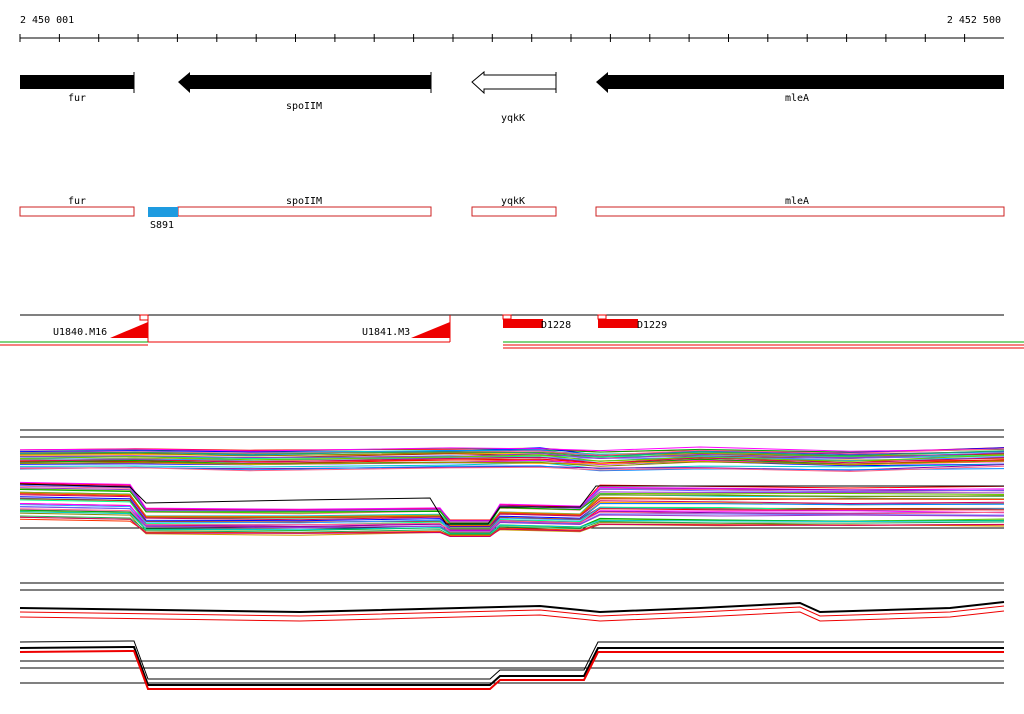 The height and width of the screenshot is (714, 1024). Describe the element at coordinates (513, 201) in the screenshot. I see `annotation-label-yqkK: yqkK` at that location.